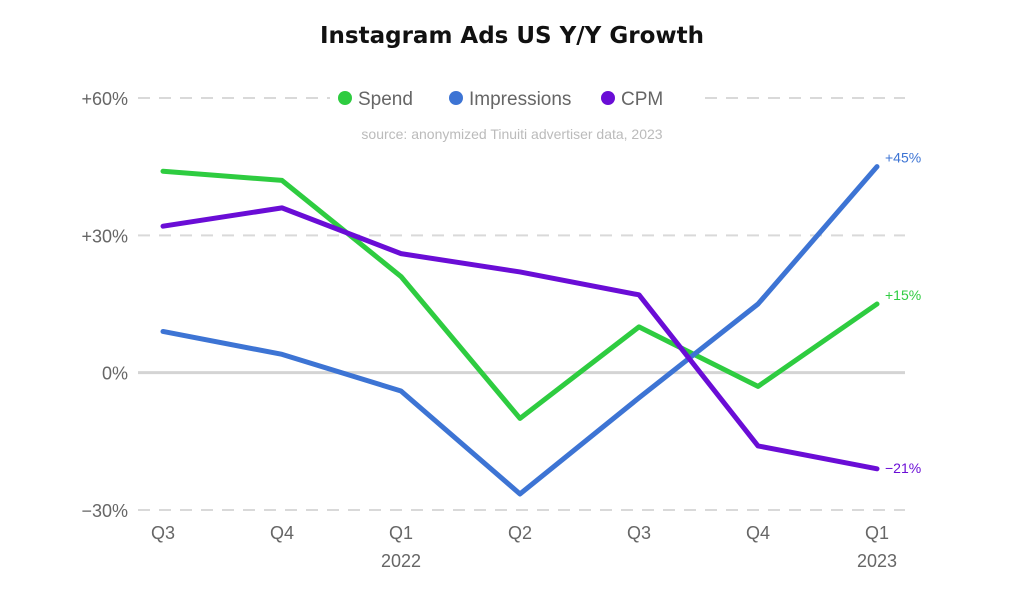 Image resolution: width=1024 pixels, height=603 pixels. Describe the element at coordinates (401, 561) in the screenshot. I see `x-tick-year-label: 2022` at that location.